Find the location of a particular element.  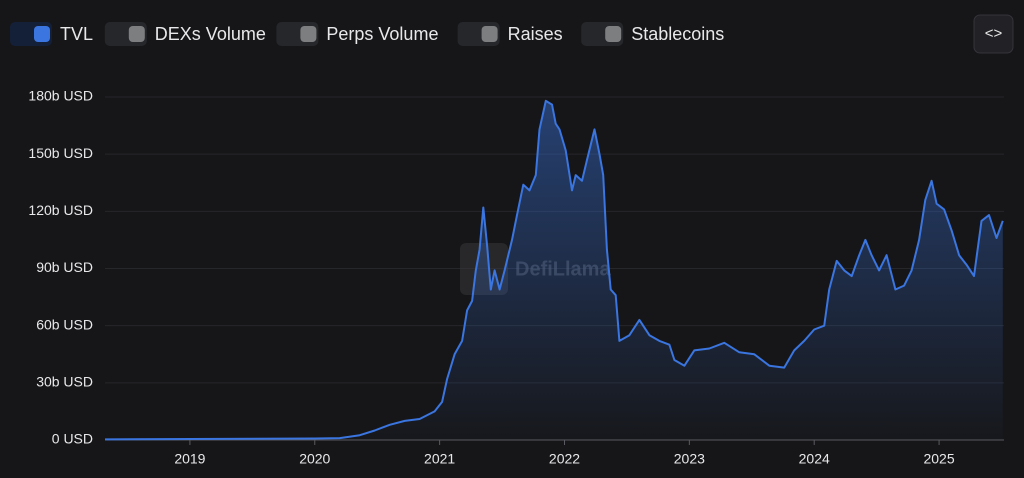

toggle: Perps Volume is located at coordinates (357, 34).